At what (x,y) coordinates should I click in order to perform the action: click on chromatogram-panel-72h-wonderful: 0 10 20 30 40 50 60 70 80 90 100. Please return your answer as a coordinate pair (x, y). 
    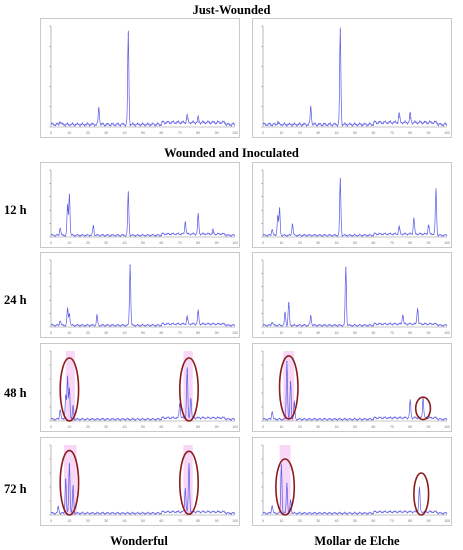
    Looking at the image, I should click on (140, 481).